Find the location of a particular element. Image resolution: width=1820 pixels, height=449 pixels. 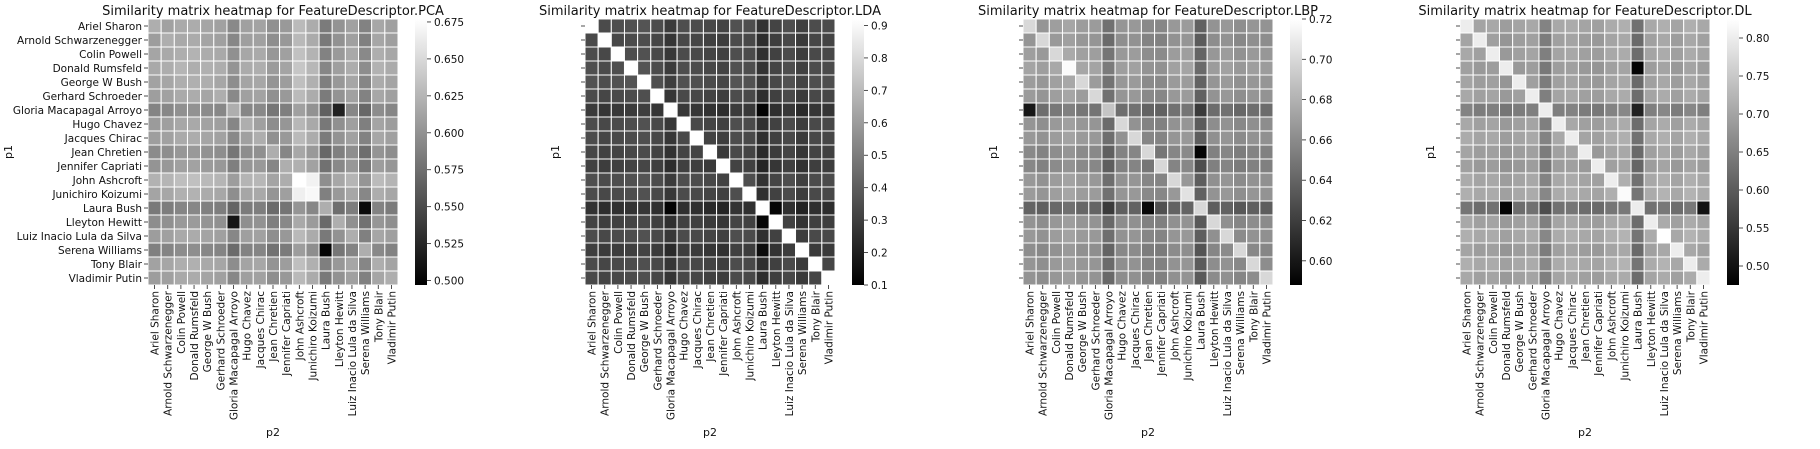

x-tick-label: Tony Blair is located at coordinates (1691, 316).